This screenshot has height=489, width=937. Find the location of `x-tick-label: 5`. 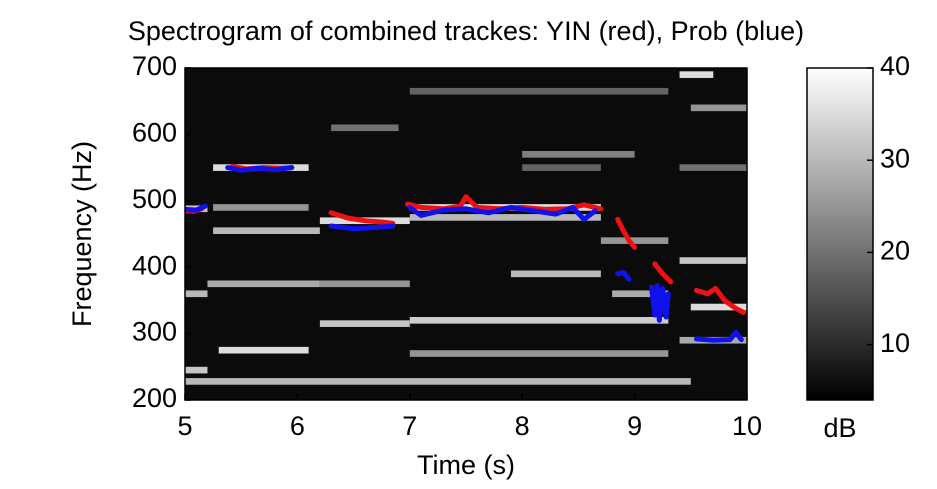

x-tick-label: 5 is located at coordinates (184, 426).